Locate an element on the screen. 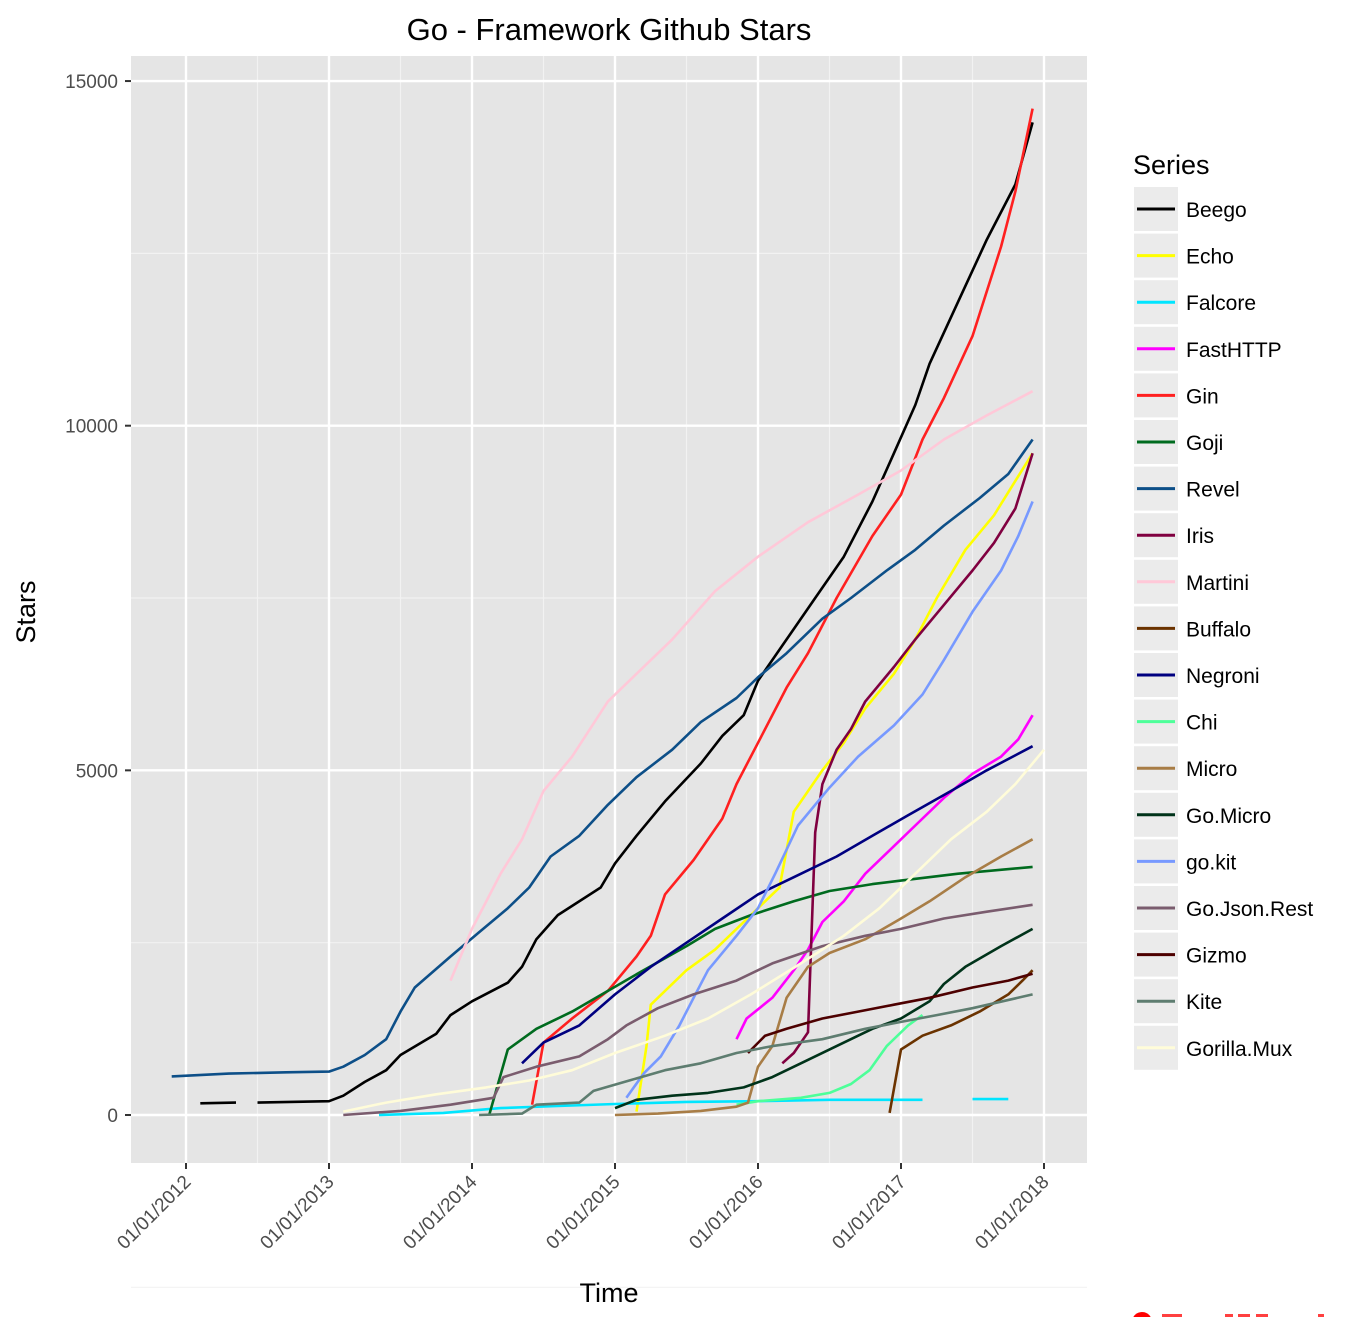 The image size is (1358, 1317). x-tick-label: 01/01/2014 is located at coordinates (440, 1212).